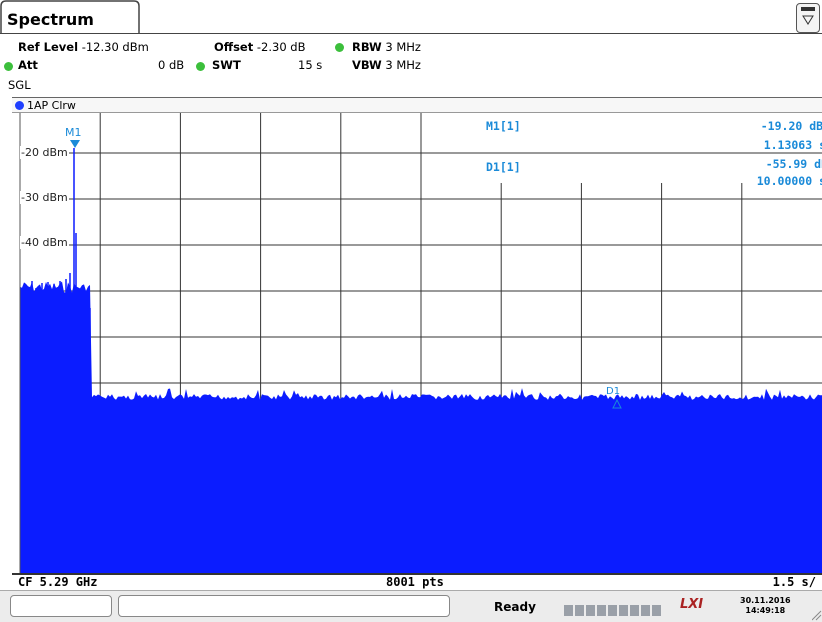 Image resolution: width=822 pixels, height=622 pixels. Describe the element at coordinates (403, 47) in the screenshot. I see `rbw-value: 3 MHz` at that location.